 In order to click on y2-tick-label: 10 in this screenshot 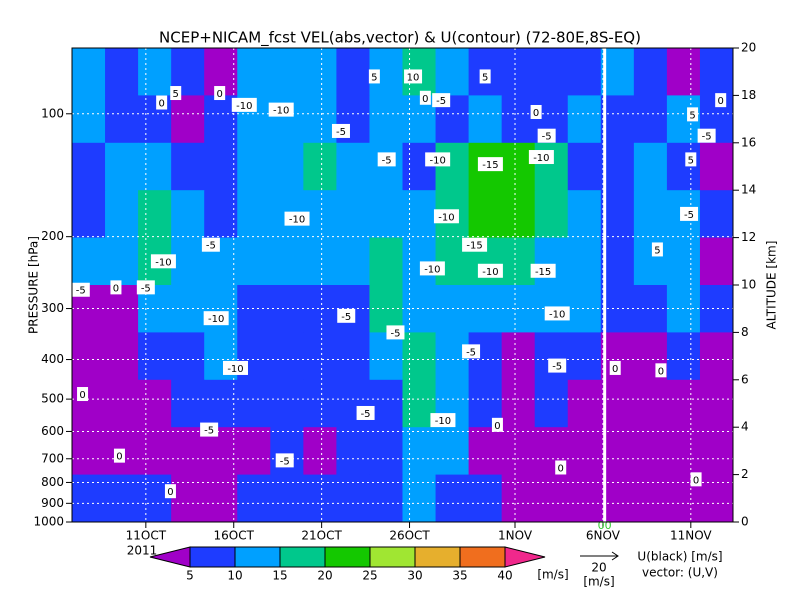, I will do `click(748, 285)`.